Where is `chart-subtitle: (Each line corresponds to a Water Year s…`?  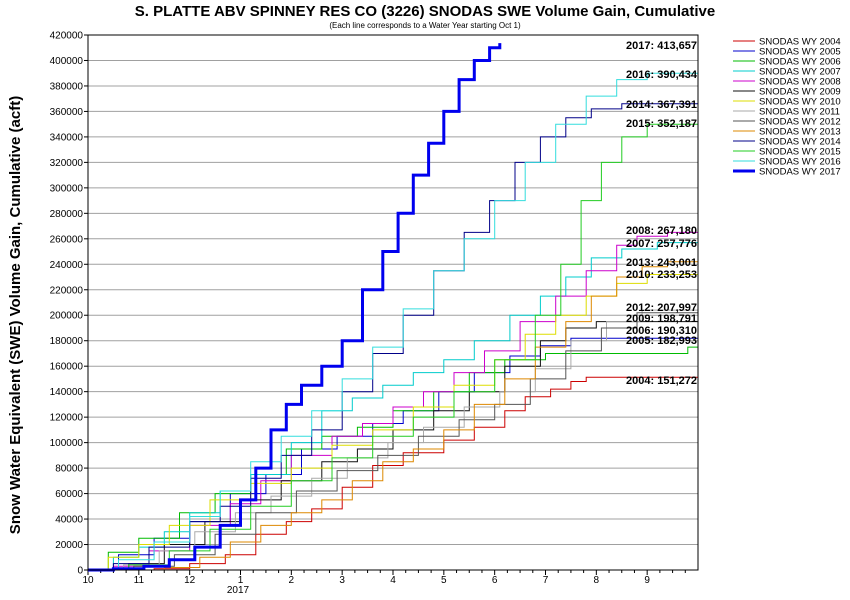
chart-subtitle: (Each line corresponds to a Water Year s… is located at coordinates (425, 25).